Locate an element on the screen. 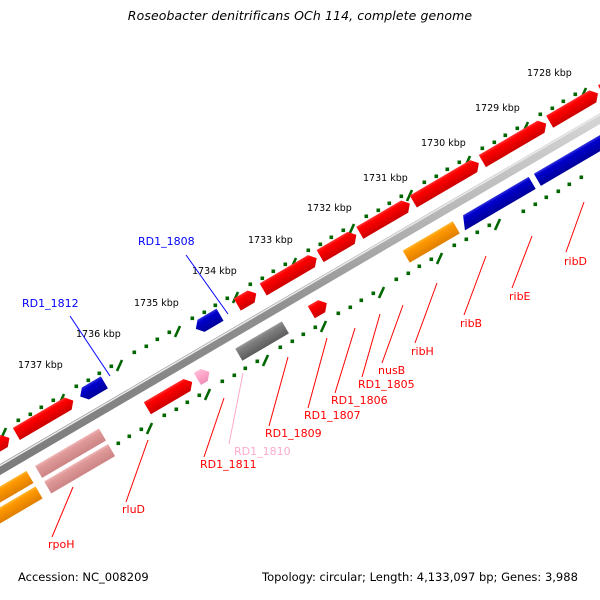 Image resolution: width=600 pixels, height=600 pixels. gene-label-ribD: ribD is located at coordinates (575, 261).